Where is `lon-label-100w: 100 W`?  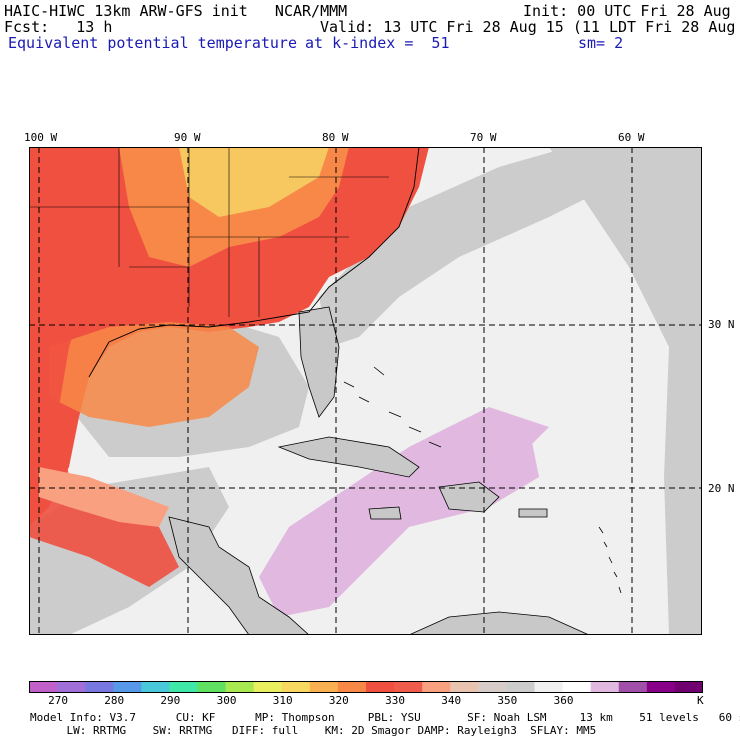 lon-label-100w: 100 W is located at coordinates (41, 137).